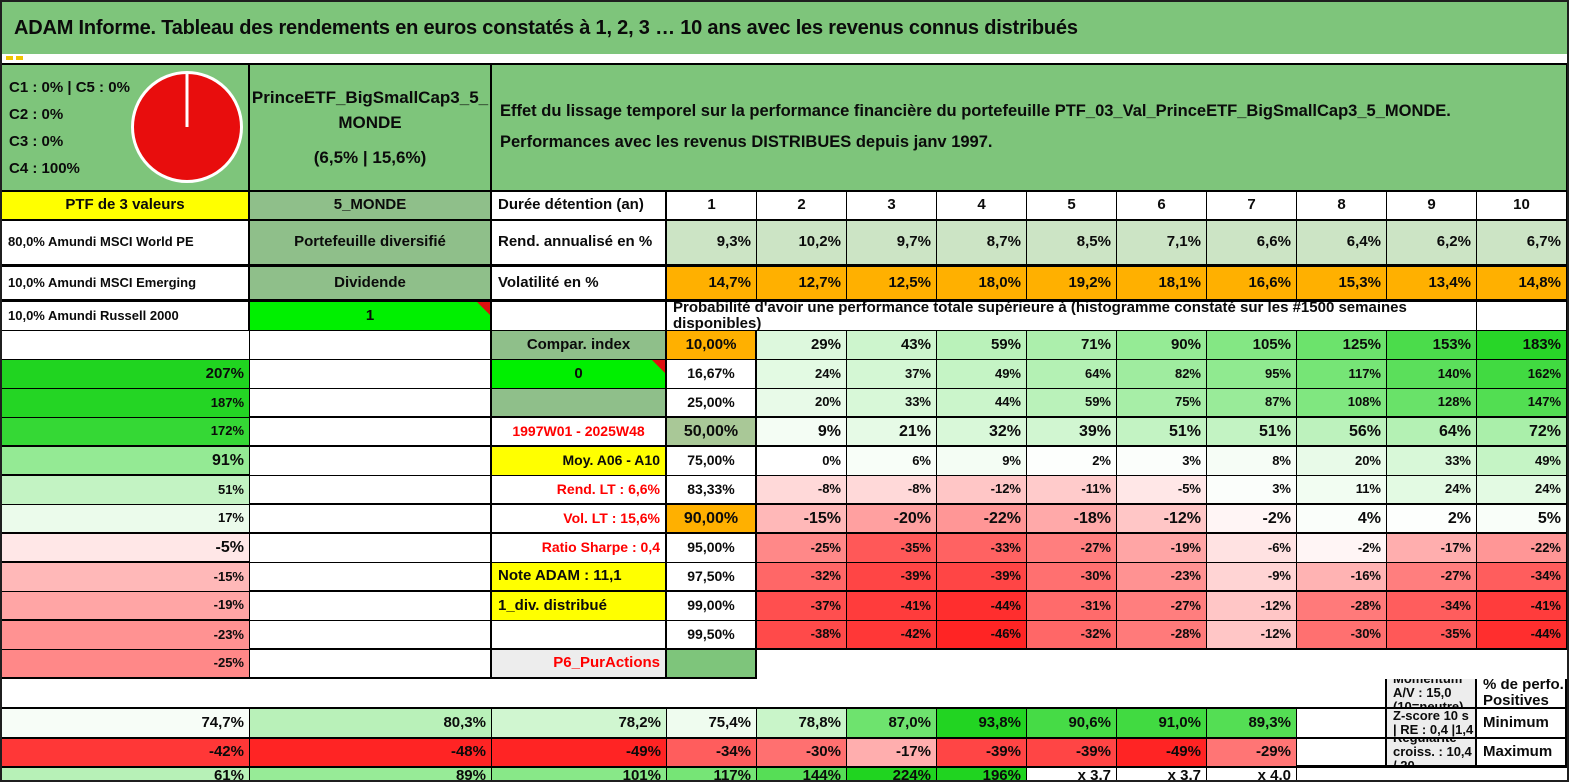 Image resolution: width=1569 pixels, height=782 pixels. I want to click on cell-p10-a, so click(371, 345).